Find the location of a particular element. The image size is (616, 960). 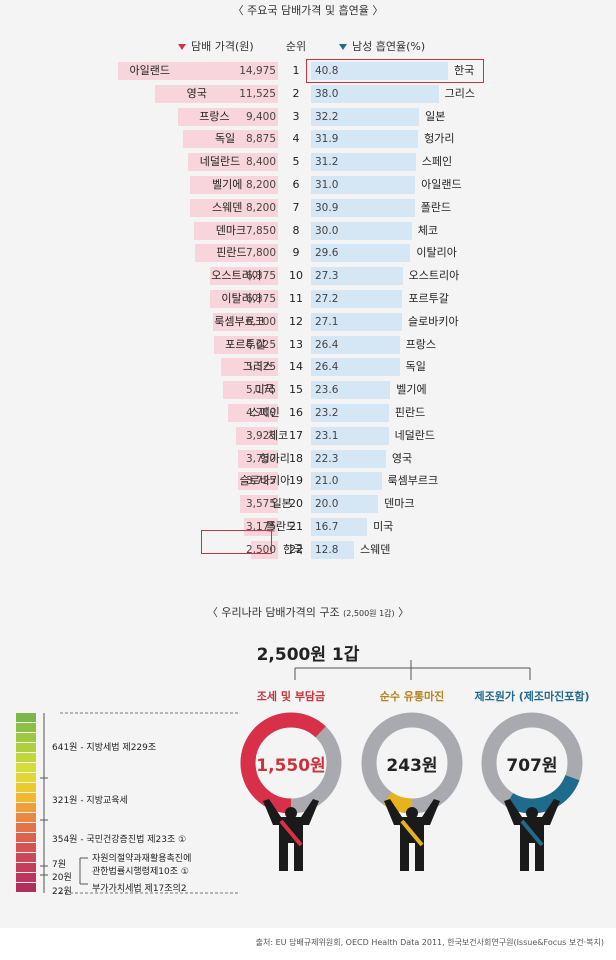

price-country-label: 체코 is located at coordinates (278, 435).